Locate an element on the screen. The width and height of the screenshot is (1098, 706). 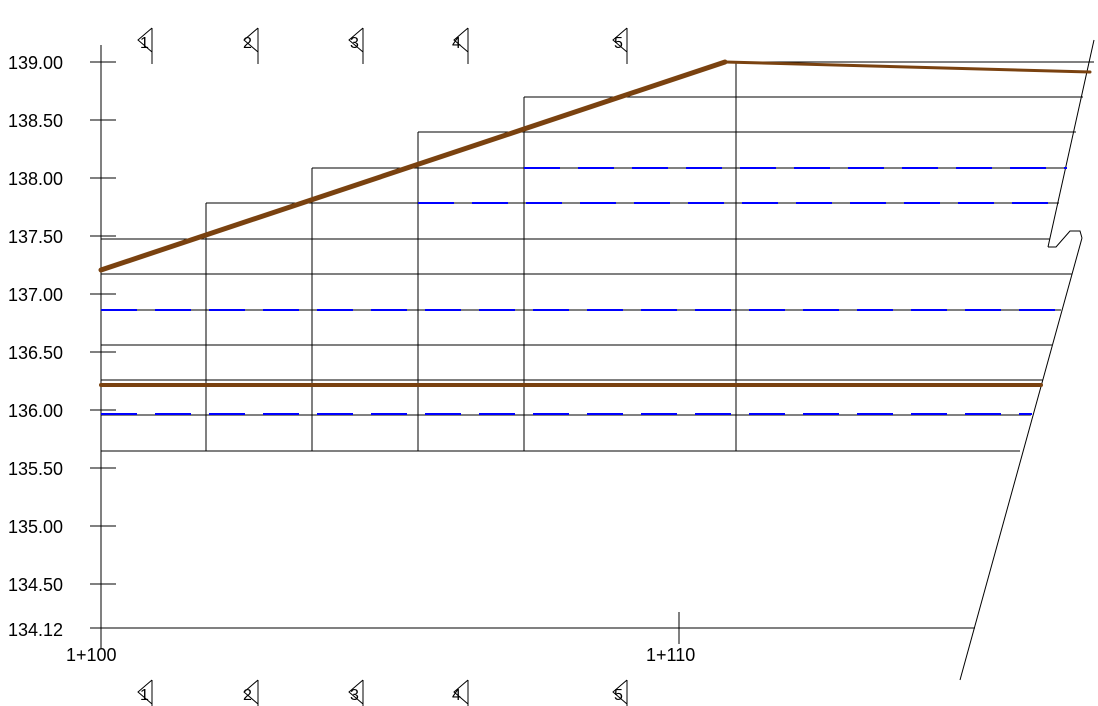
y-label: 135.50 is located at coordinates (35, 469).